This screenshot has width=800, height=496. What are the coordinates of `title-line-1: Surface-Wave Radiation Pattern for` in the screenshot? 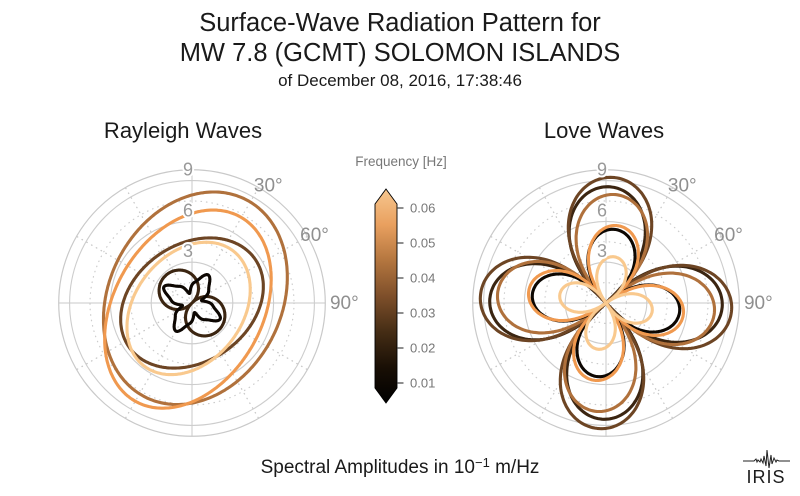 It's located at (400, 23).